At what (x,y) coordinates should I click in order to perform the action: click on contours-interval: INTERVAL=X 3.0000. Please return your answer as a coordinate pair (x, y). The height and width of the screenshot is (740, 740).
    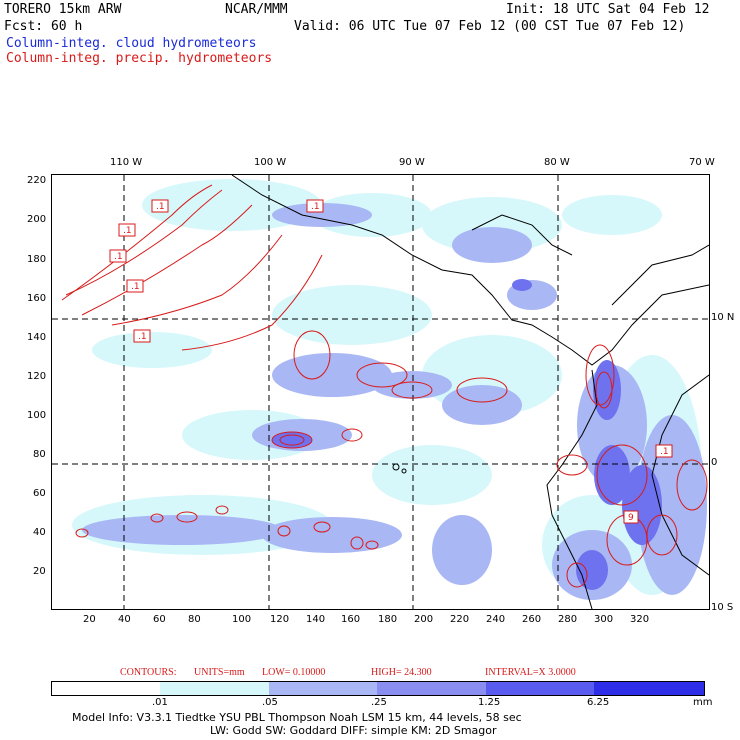
    Looking at the image, I should click on (530, 672).